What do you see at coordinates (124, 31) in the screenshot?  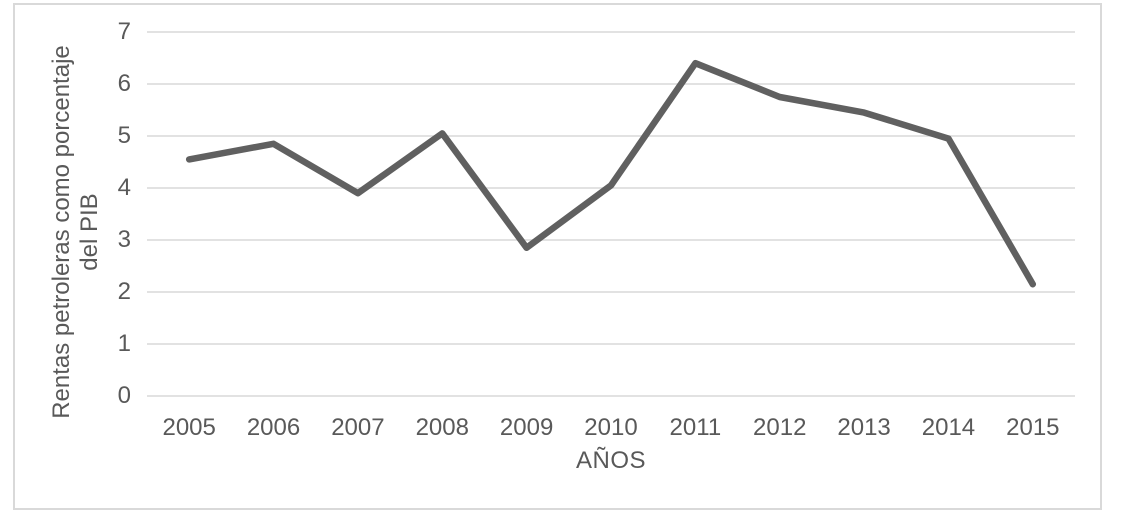 I see `y-tick-label: 7` at bounding box center [124, 31].